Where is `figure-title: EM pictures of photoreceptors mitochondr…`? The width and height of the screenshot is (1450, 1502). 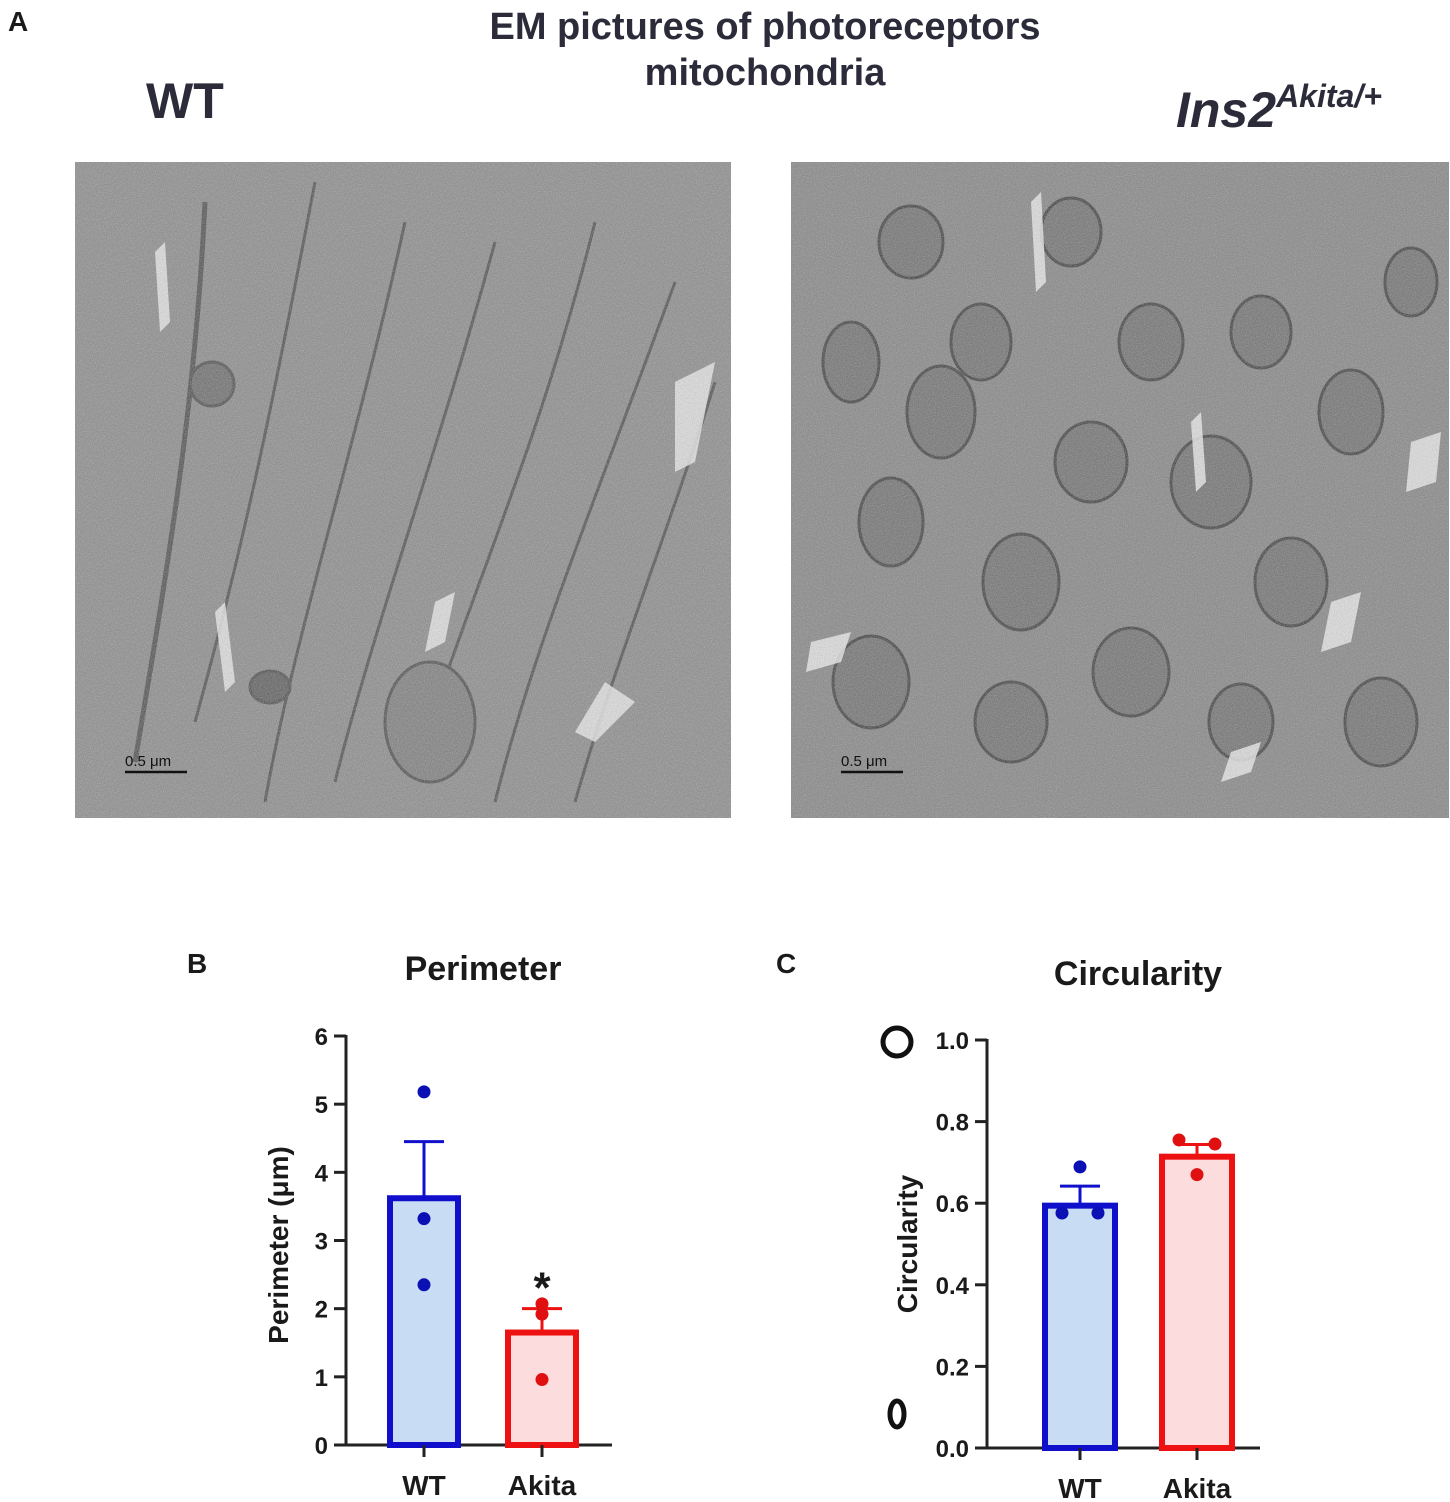
figure-title: EM pictures of photoreceptors mitochondr… is located at coordinates (725, 50).